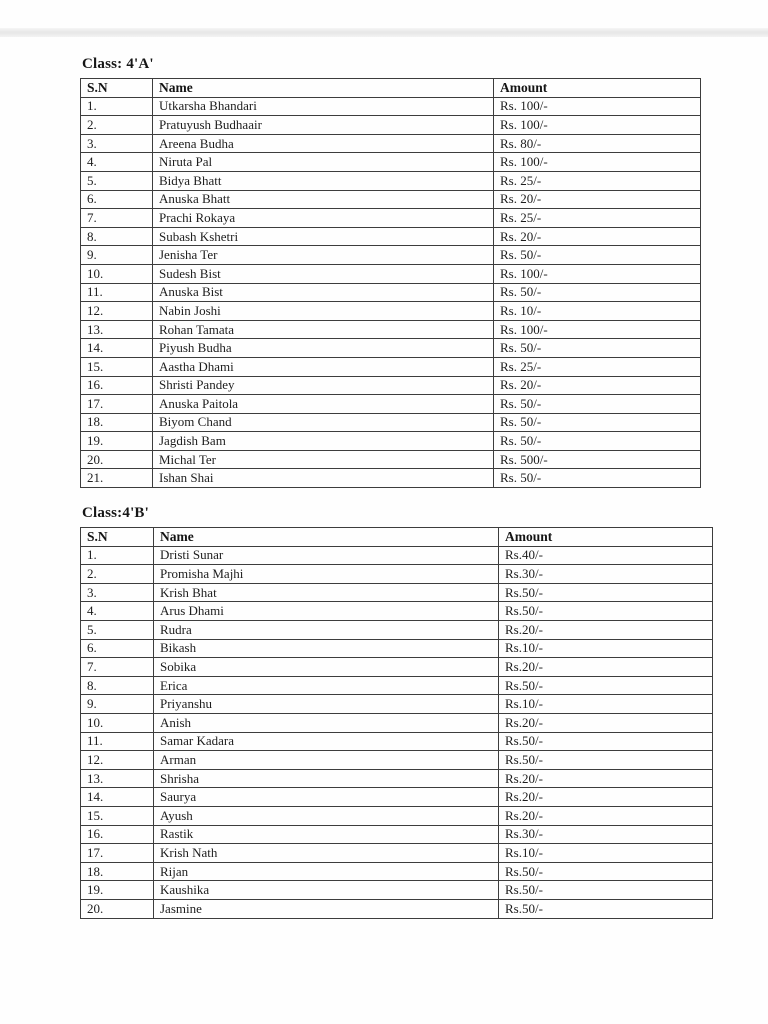 The width and height of the screenshot is (768, 1024). I want to click on name-cell: Rastik, so click(326, 834).